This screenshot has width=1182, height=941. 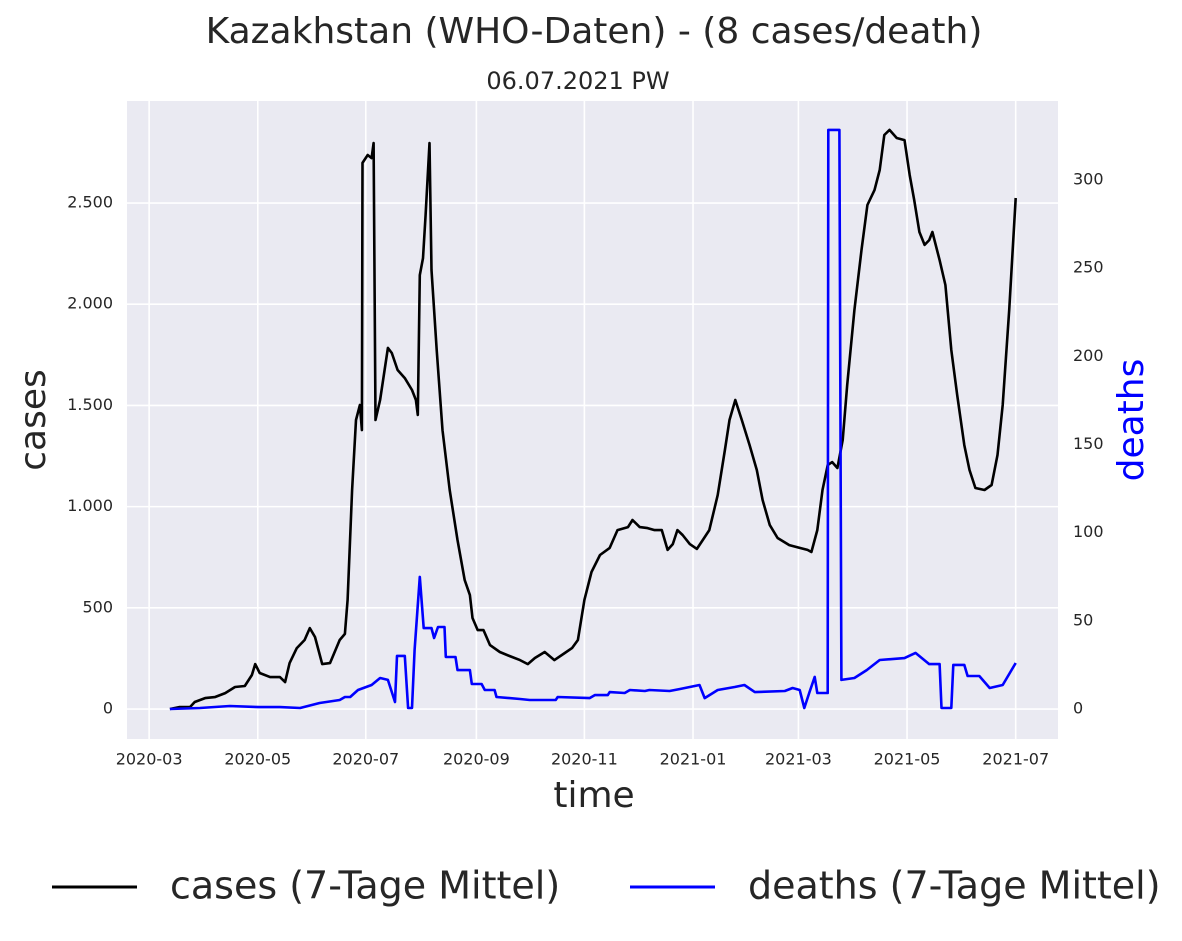 What do you see at coordinates (1131, 420) in the screenshot?
I see `y2-axis-label: deaths` at bounding box center [1131, 420].